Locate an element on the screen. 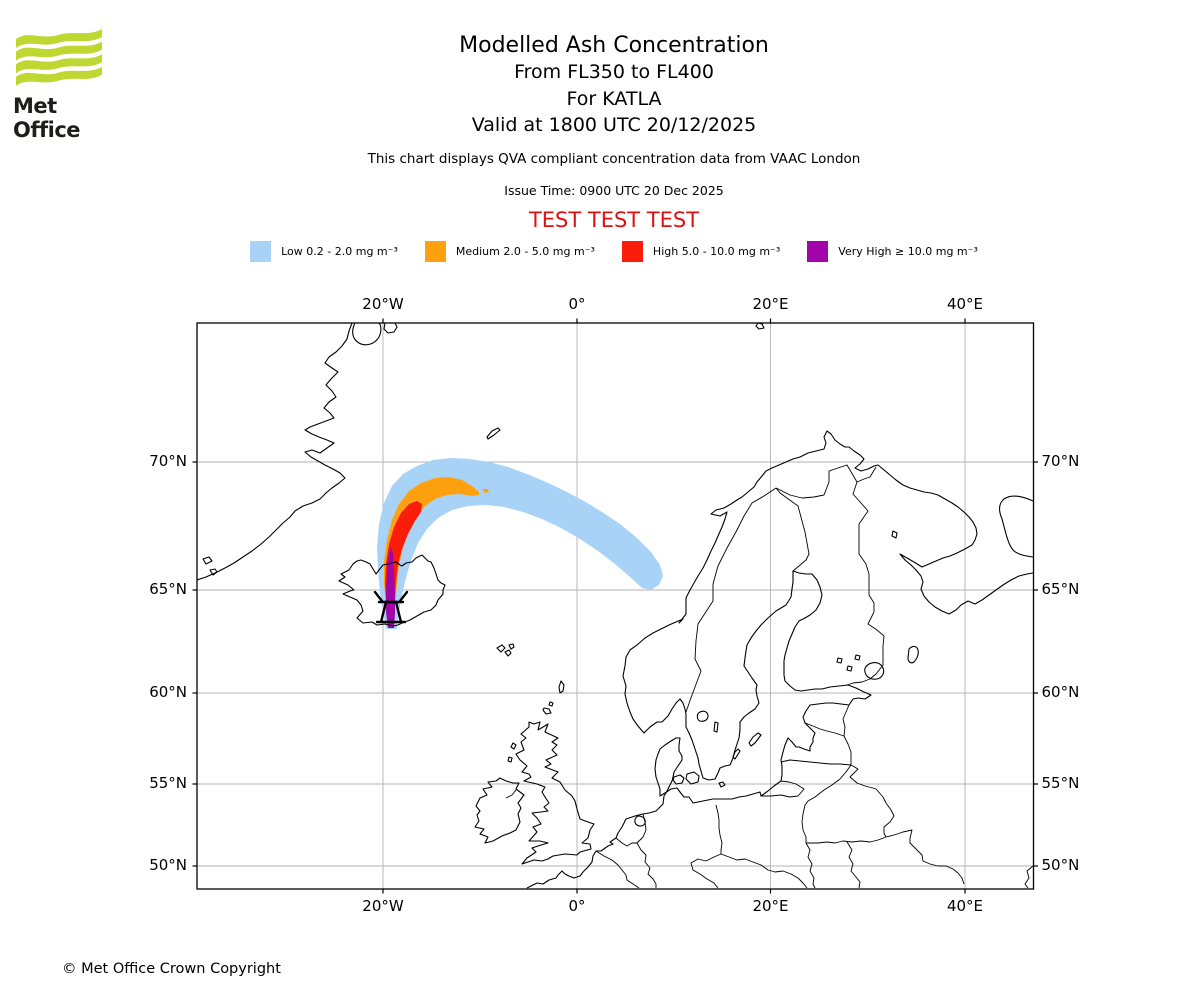 The height and width of the screenshot is (1000, 1200). axis-label-right-65°N: 65°N is located at coordinates (1060, 589).